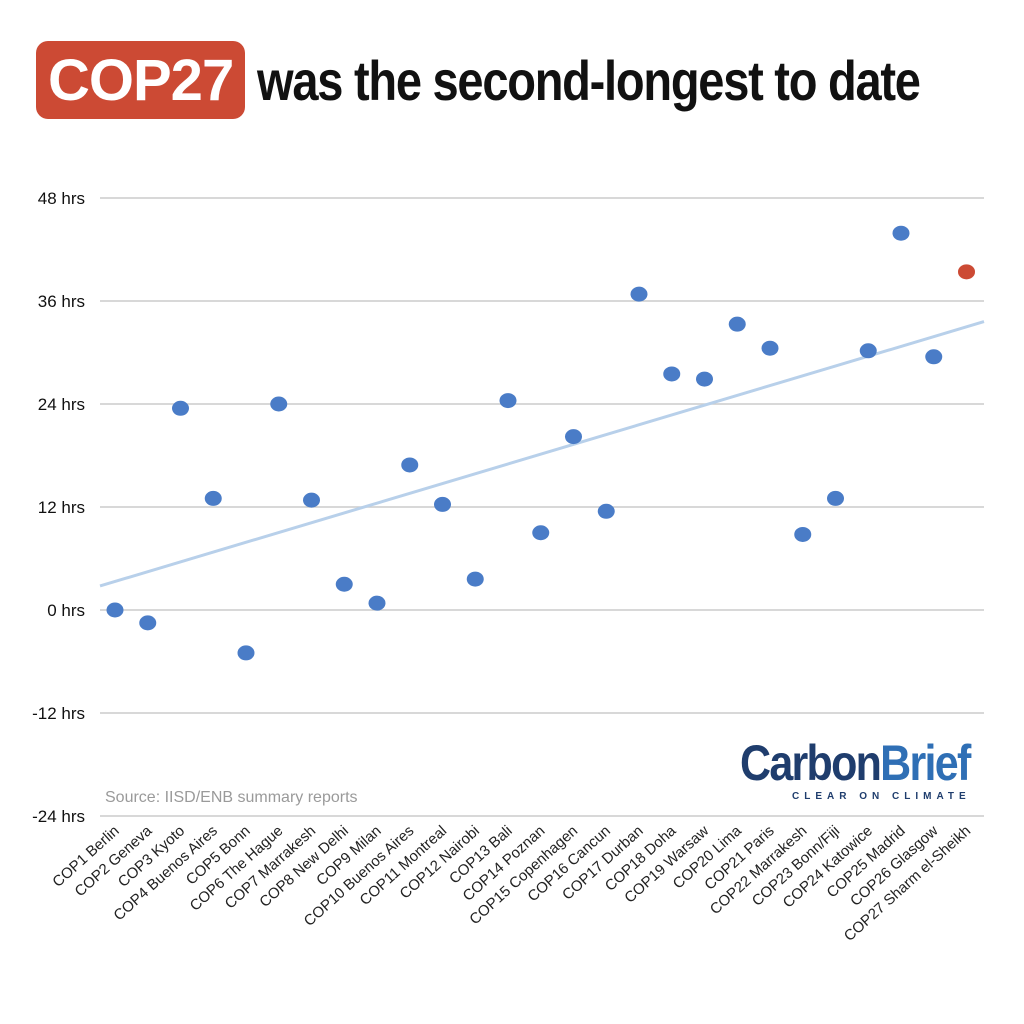 This screenshot has height=1024, width=1024. I want to click on y-tick-label: -12 hrs, so click(58, 713).